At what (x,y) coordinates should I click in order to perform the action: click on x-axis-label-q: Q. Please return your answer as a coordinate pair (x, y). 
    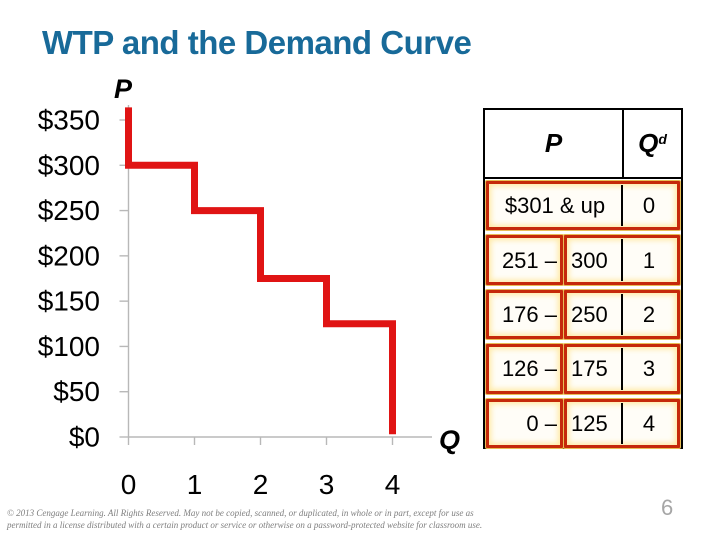
    Looking at the image, I should click on (450, 440).